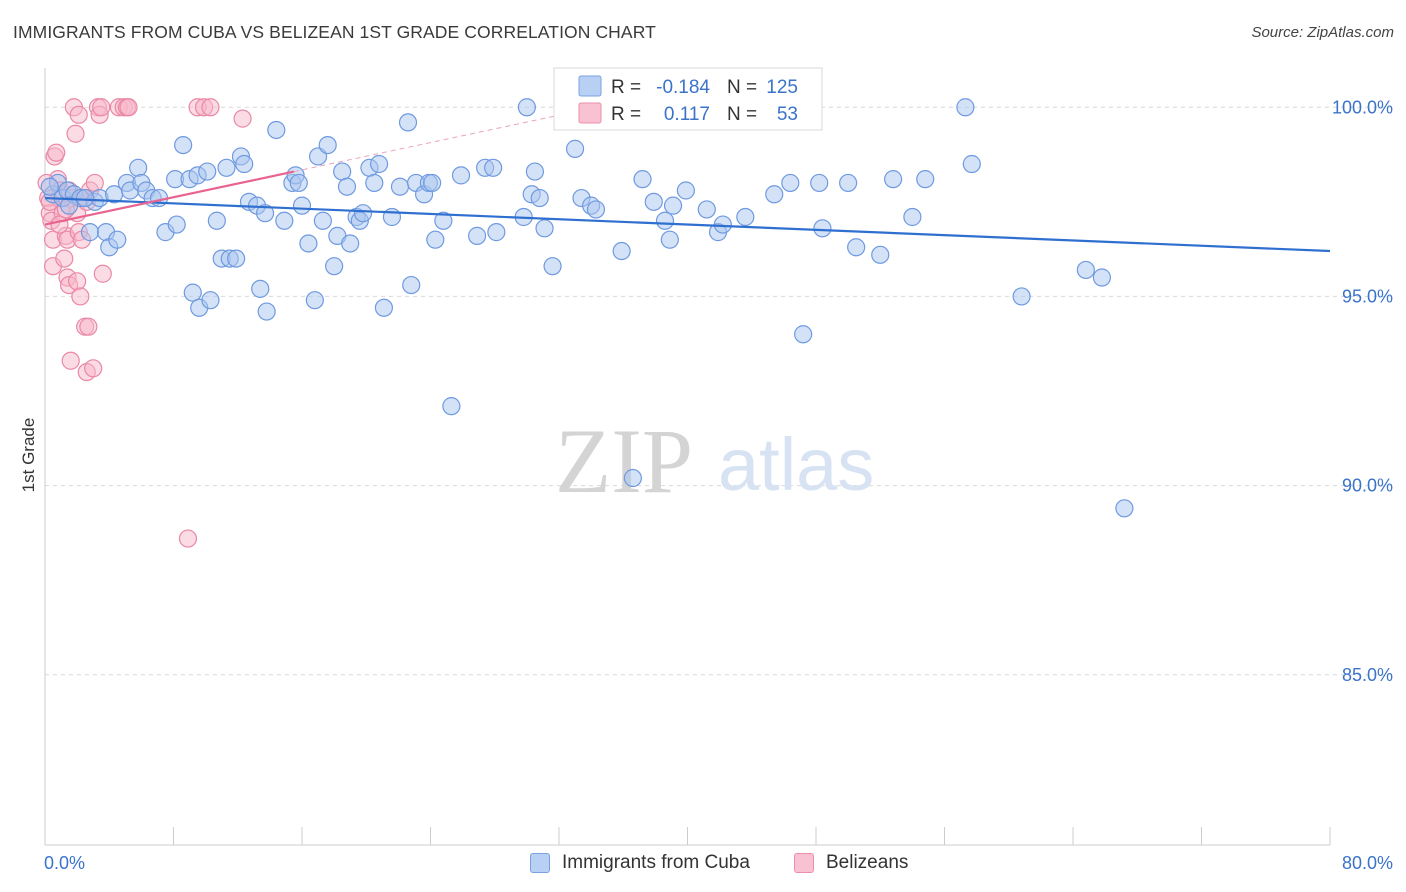  Describe the element at coordinates (28, 455) in the screenshot. I see `y-axis-label: 1st Grade` at that location.